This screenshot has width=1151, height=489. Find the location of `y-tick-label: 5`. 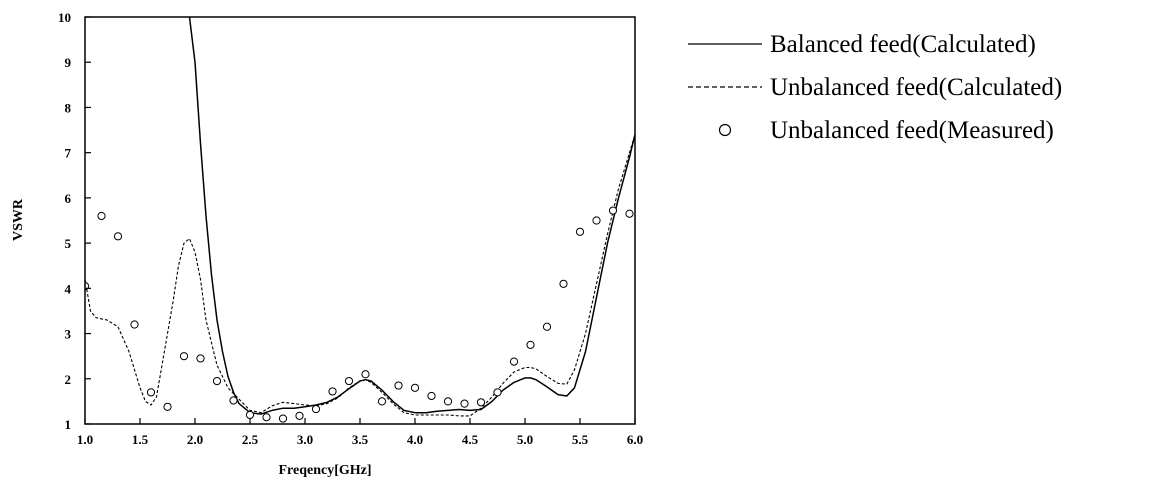

y-tick-label: 5 is located at coordinates (68, 243).